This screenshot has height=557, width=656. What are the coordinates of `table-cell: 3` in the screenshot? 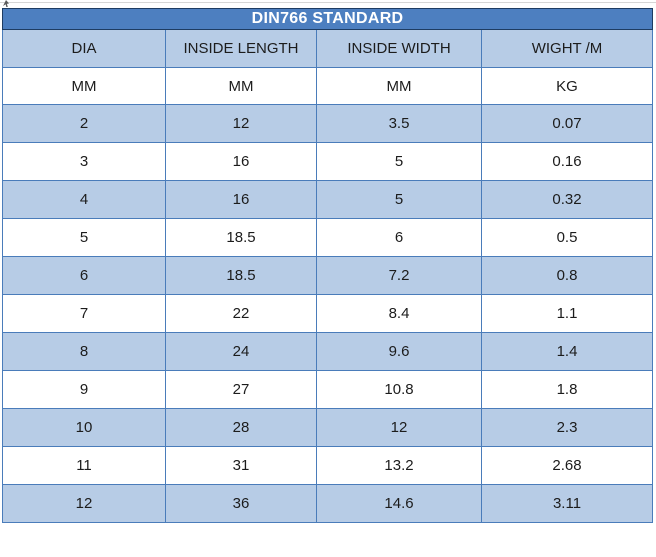 It's located at (84, 161).